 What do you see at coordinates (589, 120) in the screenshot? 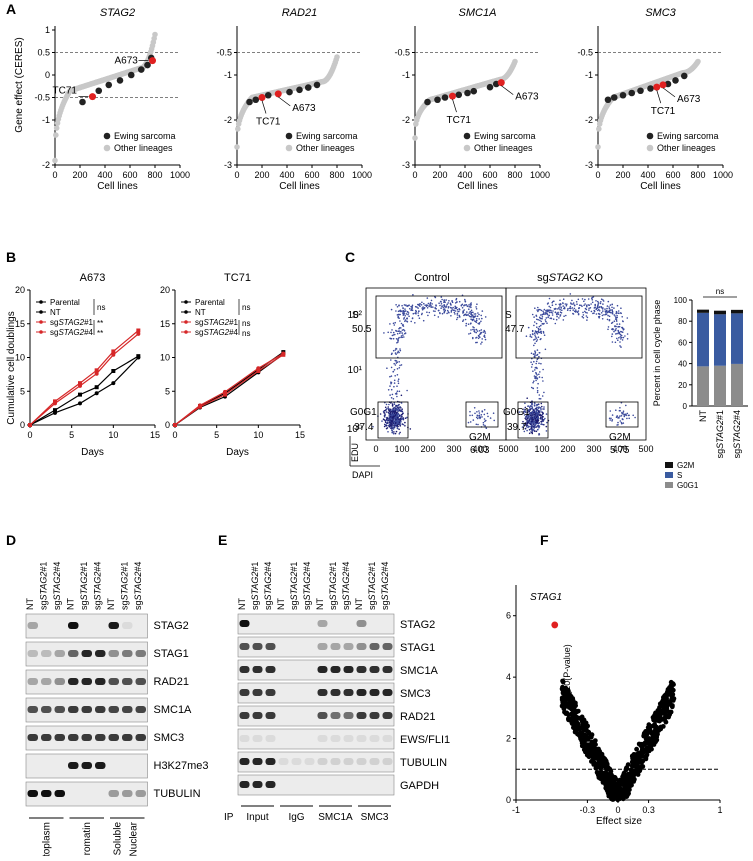
I see `y-tick-label: -2` at bounding box center [589, 120].